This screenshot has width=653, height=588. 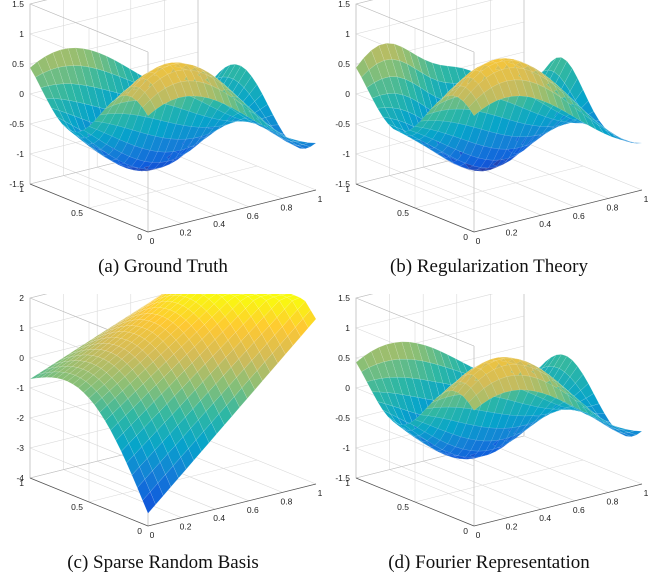 I want to click on surface-mesh, so click(x=173, y=109).